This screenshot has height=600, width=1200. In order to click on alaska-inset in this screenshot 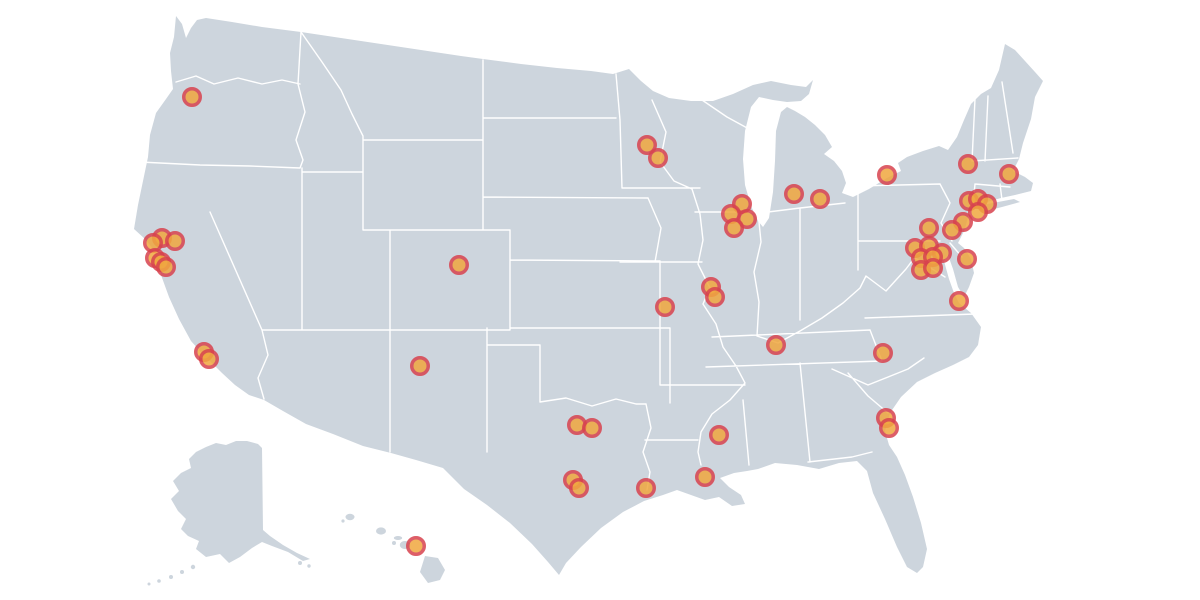, I will do `click(229, 513)`.